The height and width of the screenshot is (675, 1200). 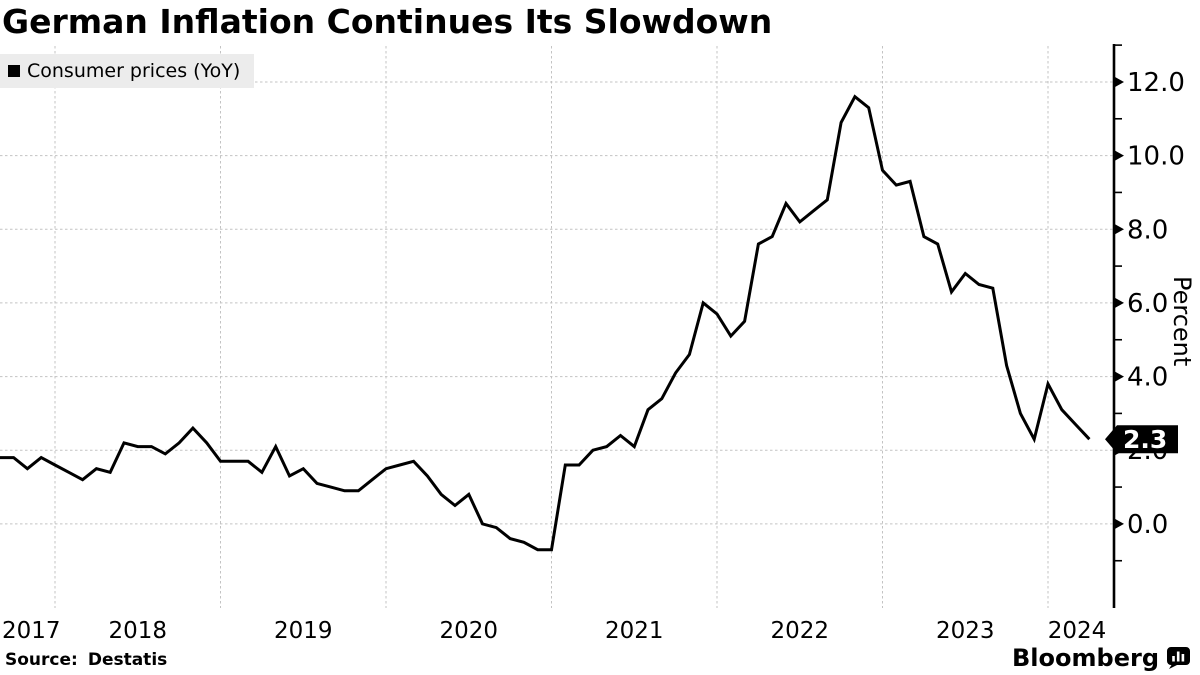 I want to click on x-tick-label: 2024, so click(x=1077, y=631).